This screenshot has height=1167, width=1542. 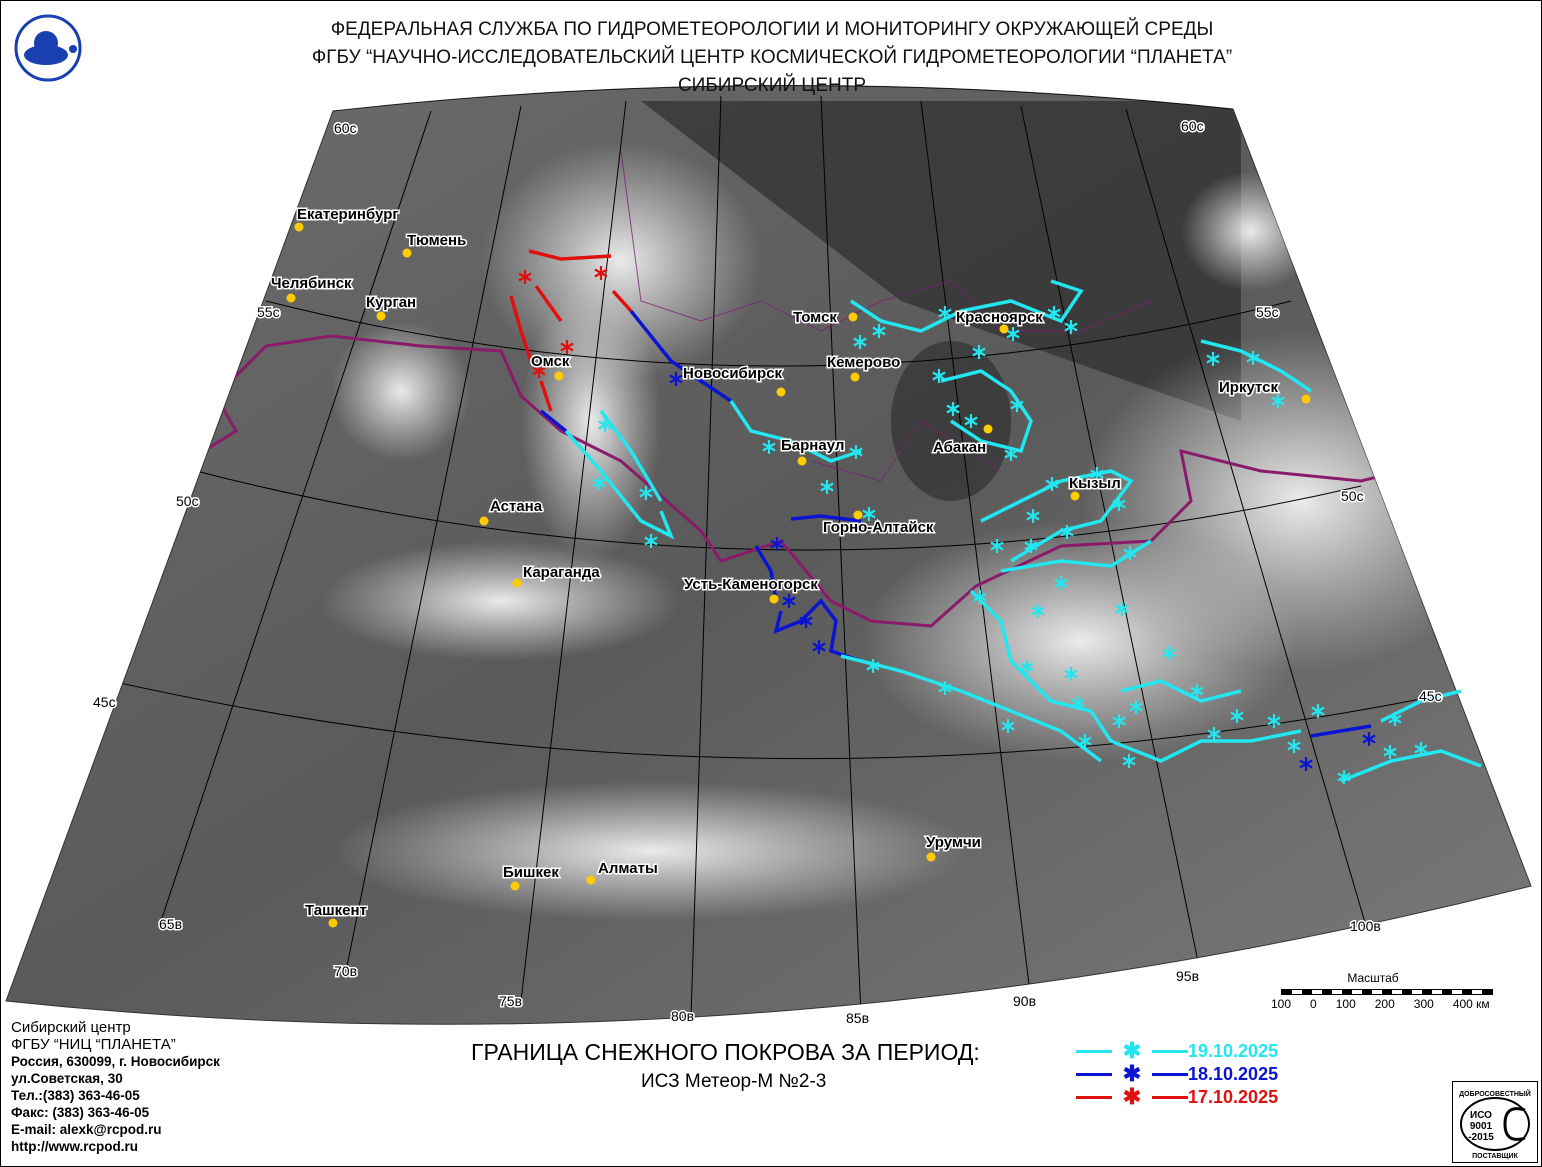 I want to click on scale-tick-label: 300, so click(x=1423, y=1004).